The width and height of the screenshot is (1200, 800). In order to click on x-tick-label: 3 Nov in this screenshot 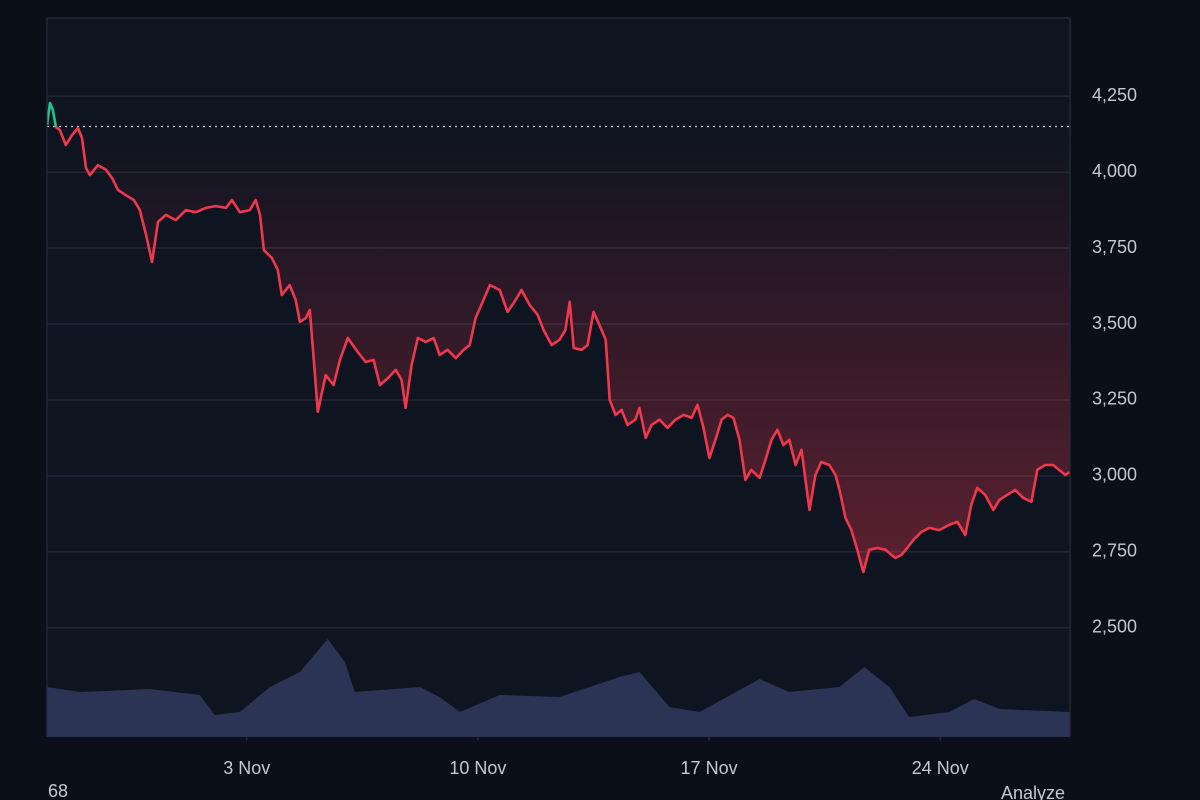, I will do `click(246, 768)`.